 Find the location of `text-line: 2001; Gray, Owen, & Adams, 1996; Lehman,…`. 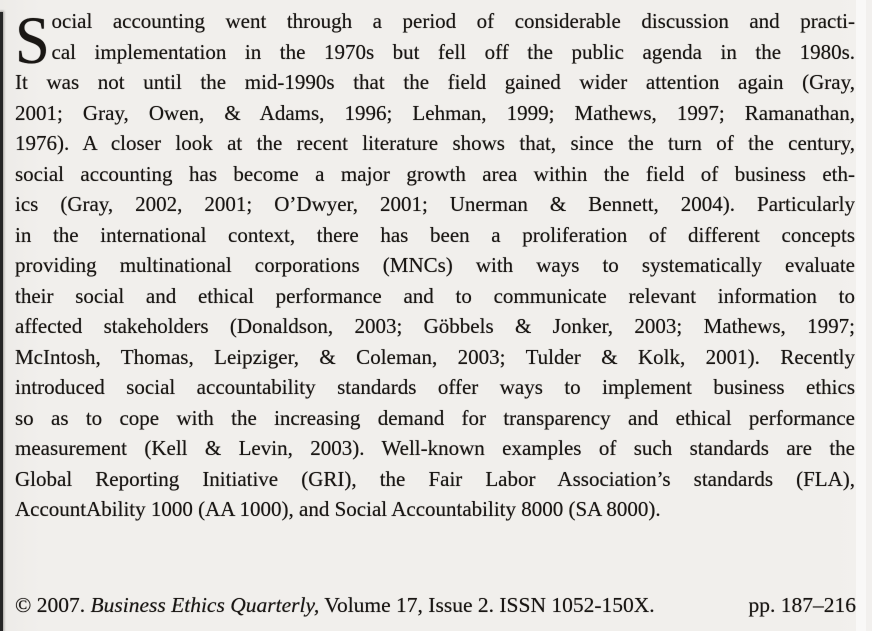

text-line: 2001; Gray, Owen, & Adams, 1996; Lehman,… is located at coordinates (435, 112).